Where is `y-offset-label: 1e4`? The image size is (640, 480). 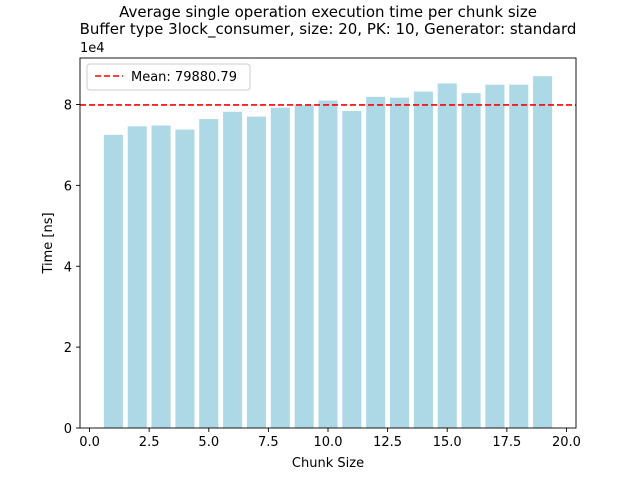 y-offset-label: 1e4 is located at coordinates (92, 48).